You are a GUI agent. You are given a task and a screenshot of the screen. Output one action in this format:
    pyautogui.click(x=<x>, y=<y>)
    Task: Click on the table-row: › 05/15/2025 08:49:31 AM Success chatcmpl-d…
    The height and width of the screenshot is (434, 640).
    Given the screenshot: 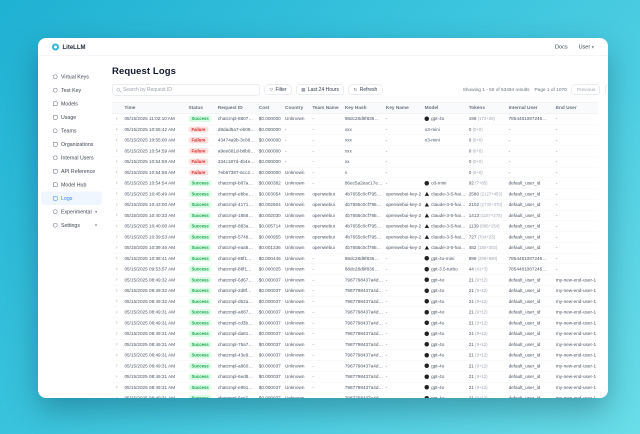 What is the action you would take?
    pyautogui.click(x=355, y=334)
    